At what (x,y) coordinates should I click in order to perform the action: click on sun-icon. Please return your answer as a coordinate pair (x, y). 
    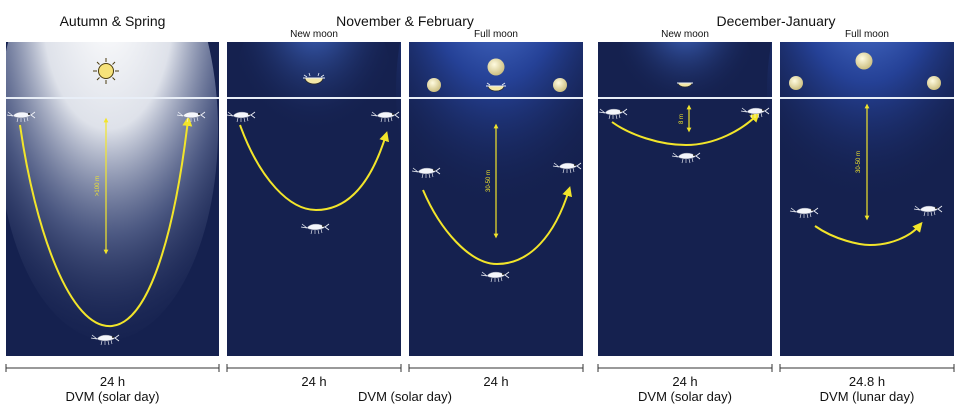
    Looking at the image, I should click on (106, 71).